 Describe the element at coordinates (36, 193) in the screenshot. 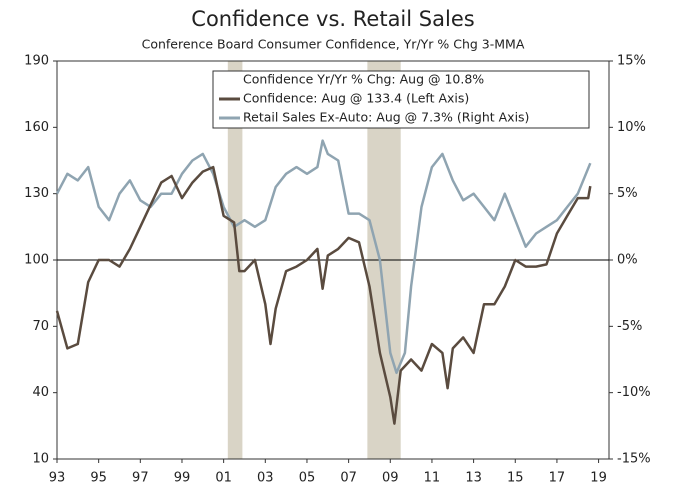

I see `y-tick-label: 130` at that location.